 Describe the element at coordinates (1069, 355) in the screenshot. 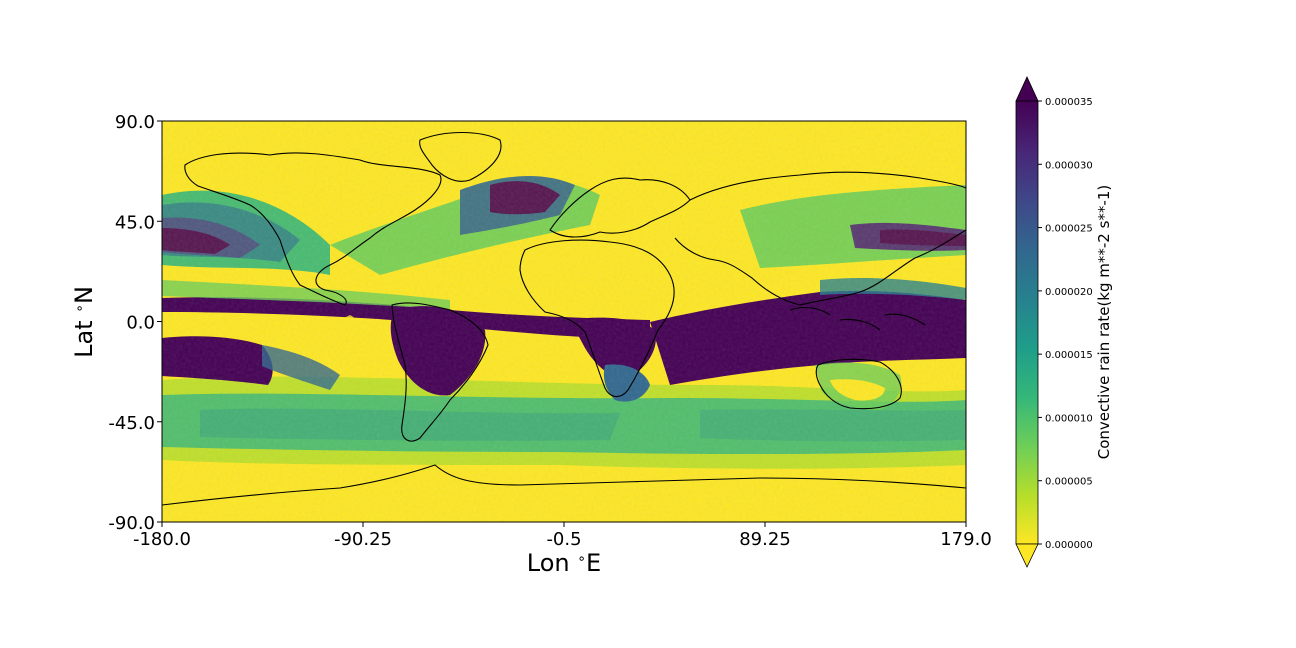

I see `colorbar-tick-label: 0.000015` at that location.